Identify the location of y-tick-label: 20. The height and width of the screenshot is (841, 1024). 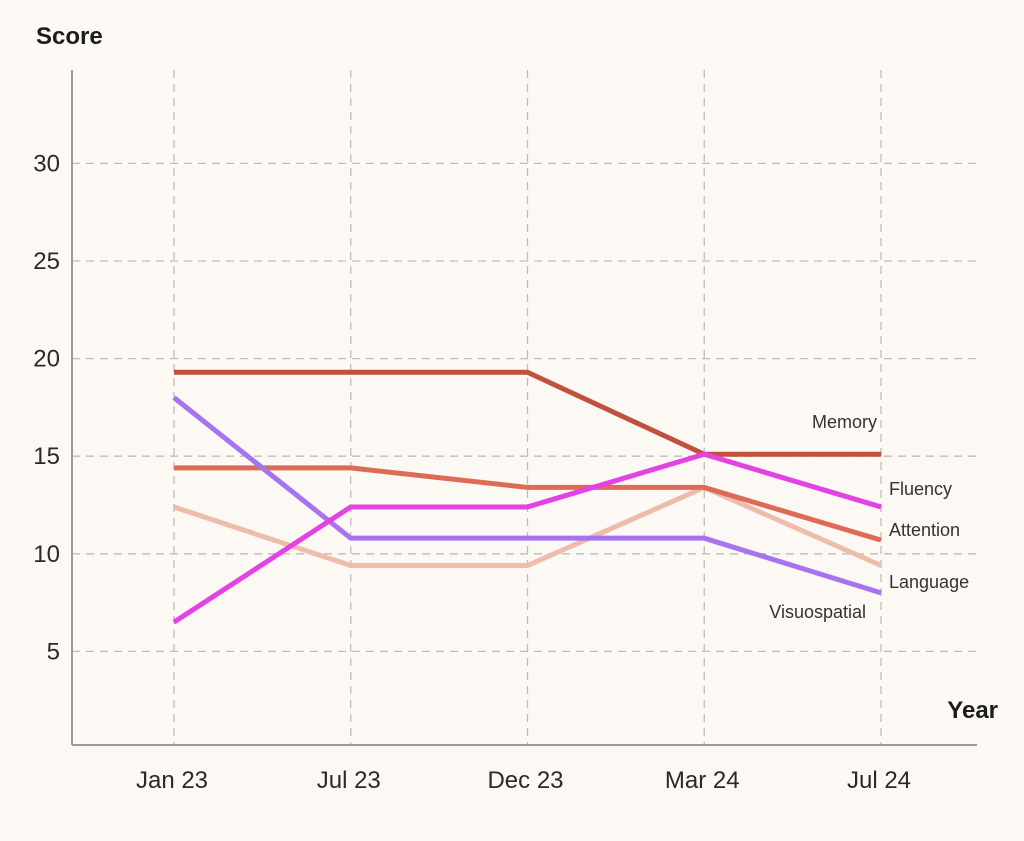
(46, 359).